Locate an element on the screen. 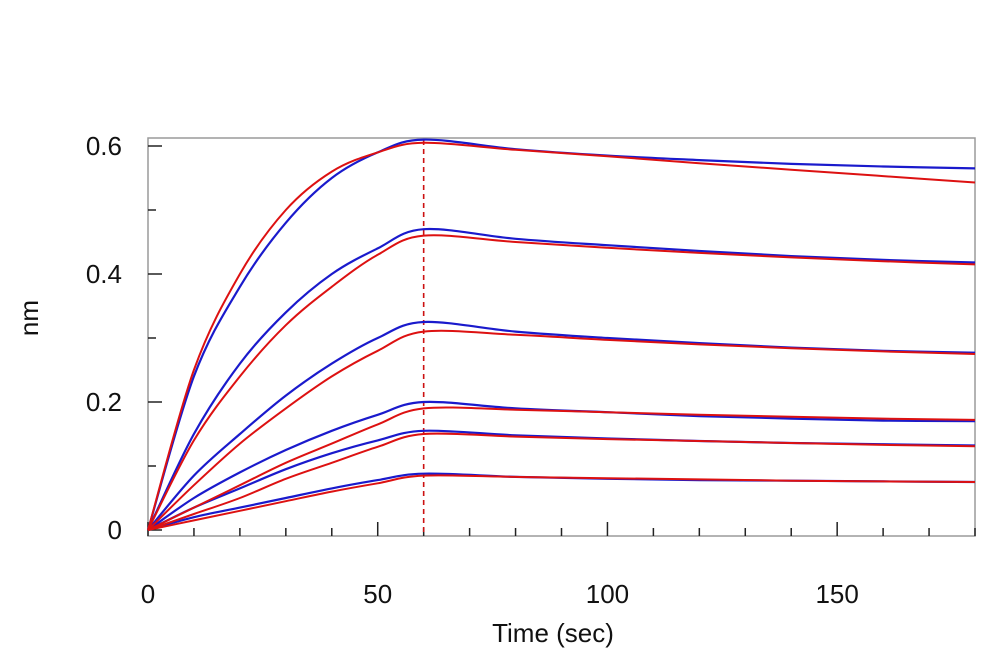 The image size is (1000, 670). x-tick-label: 100 is located at coordinates (607, 594).